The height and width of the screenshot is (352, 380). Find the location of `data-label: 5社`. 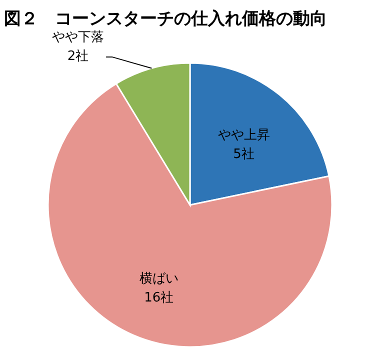

data-label: 5社 is located at coordinates (243, 154).